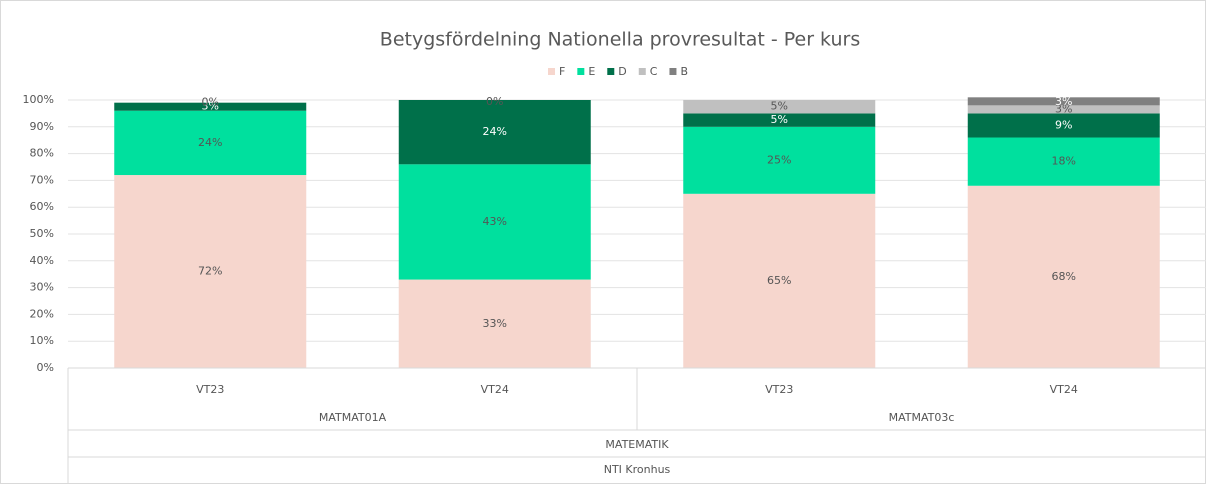  Describe the element at coordinates (562, 71) in the screenshot. I see `legend-label: F` at that location.